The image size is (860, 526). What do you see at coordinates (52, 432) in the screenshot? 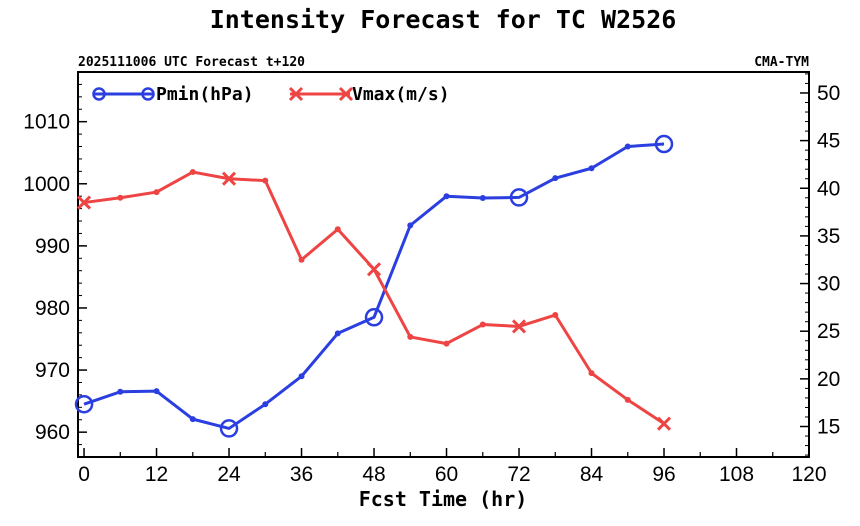
I see `y-left-tick-label: 960` at bounding box center [52, 432].